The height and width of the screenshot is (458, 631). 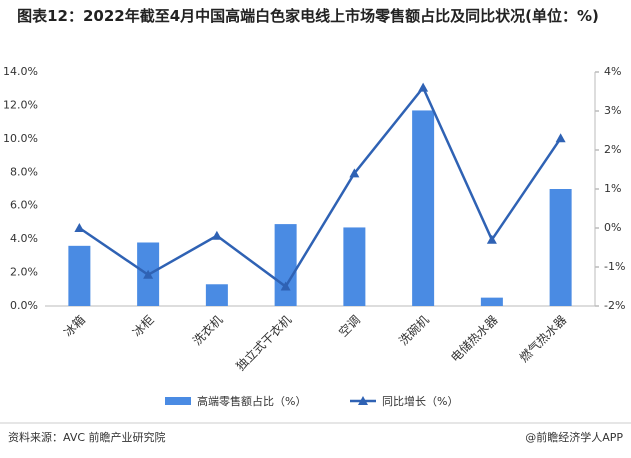 What do you see at coordinates (24, 305) in the screenshot?
I see `y-tick-label: 0.0%` at bounding box center [24, 305].